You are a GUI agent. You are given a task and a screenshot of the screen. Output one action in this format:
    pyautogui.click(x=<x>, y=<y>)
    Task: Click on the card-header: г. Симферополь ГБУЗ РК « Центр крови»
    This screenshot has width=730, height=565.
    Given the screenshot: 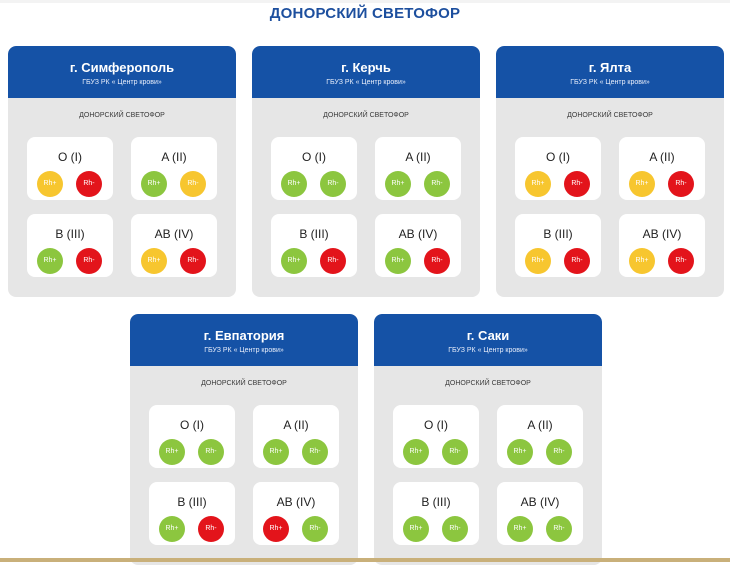 What is the action you would take?
    pyautogui.click(x=122, y=72)
    